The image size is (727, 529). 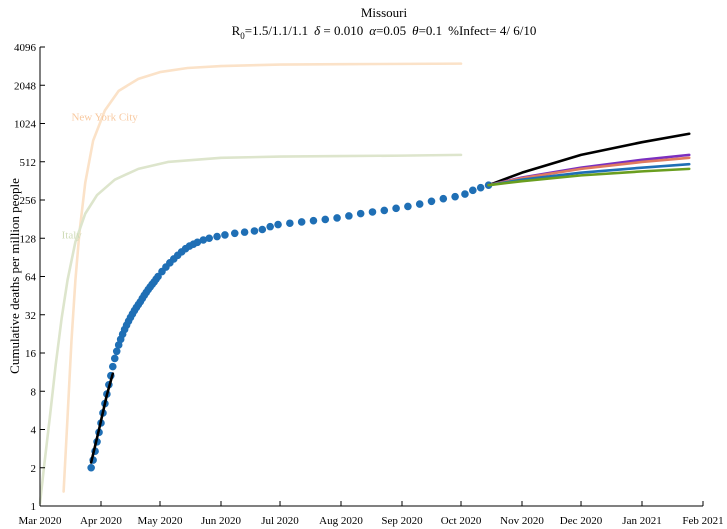 I want to click on x-tick-label: Nov 2020, so click(x=522, y=521).